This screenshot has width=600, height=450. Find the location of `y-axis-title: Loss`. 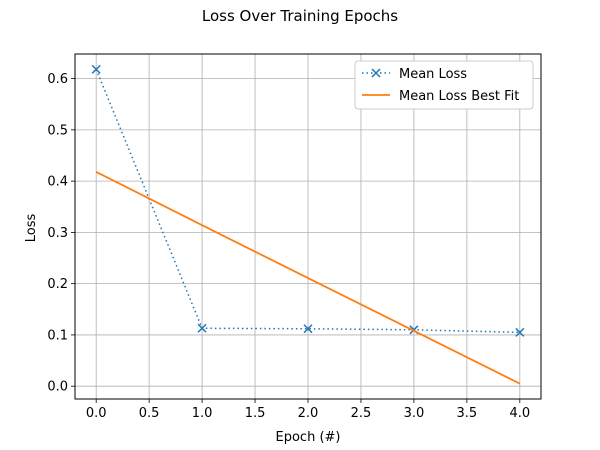

y-axis-title: Loss is located at coordinates (31, 228).